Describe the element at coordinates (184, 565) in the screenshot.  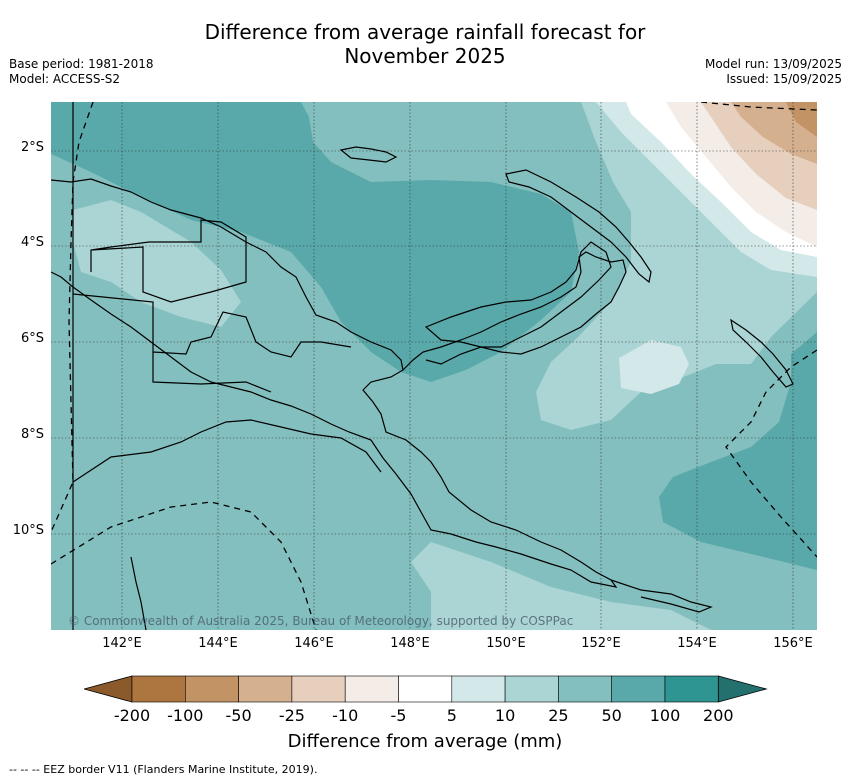
I see `eez-south` at that location.